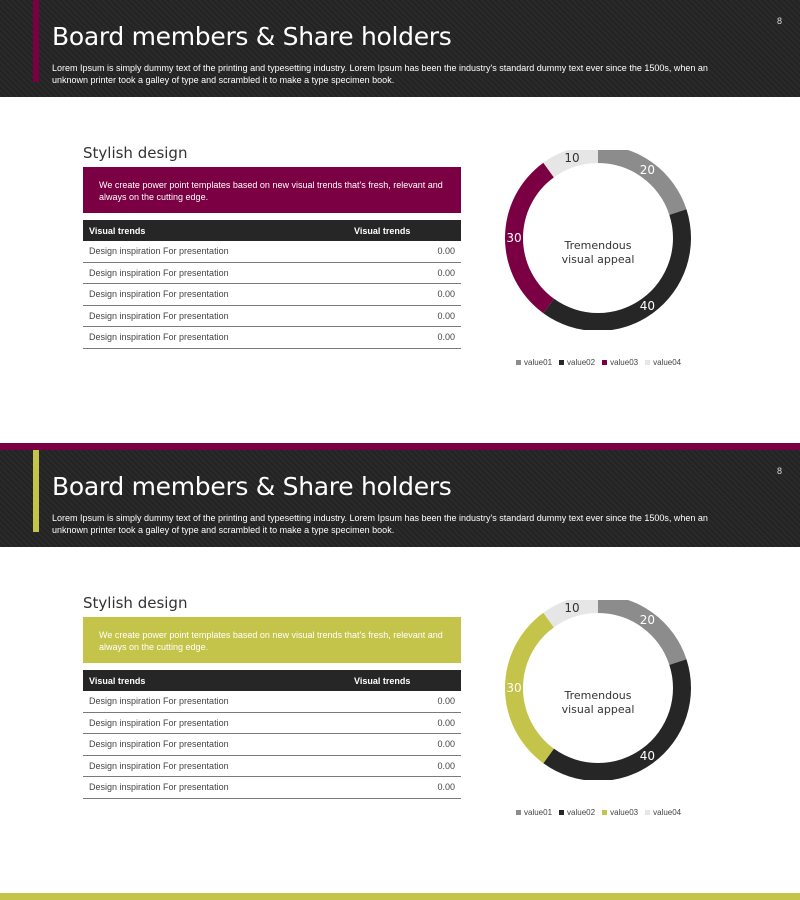 Image resolution: width=800 pixels, height=900 pixels. What do you see at coordinates (529, 688) in the screenshot?
I see `donut-slice-value03` at bounding box center [529, 688].